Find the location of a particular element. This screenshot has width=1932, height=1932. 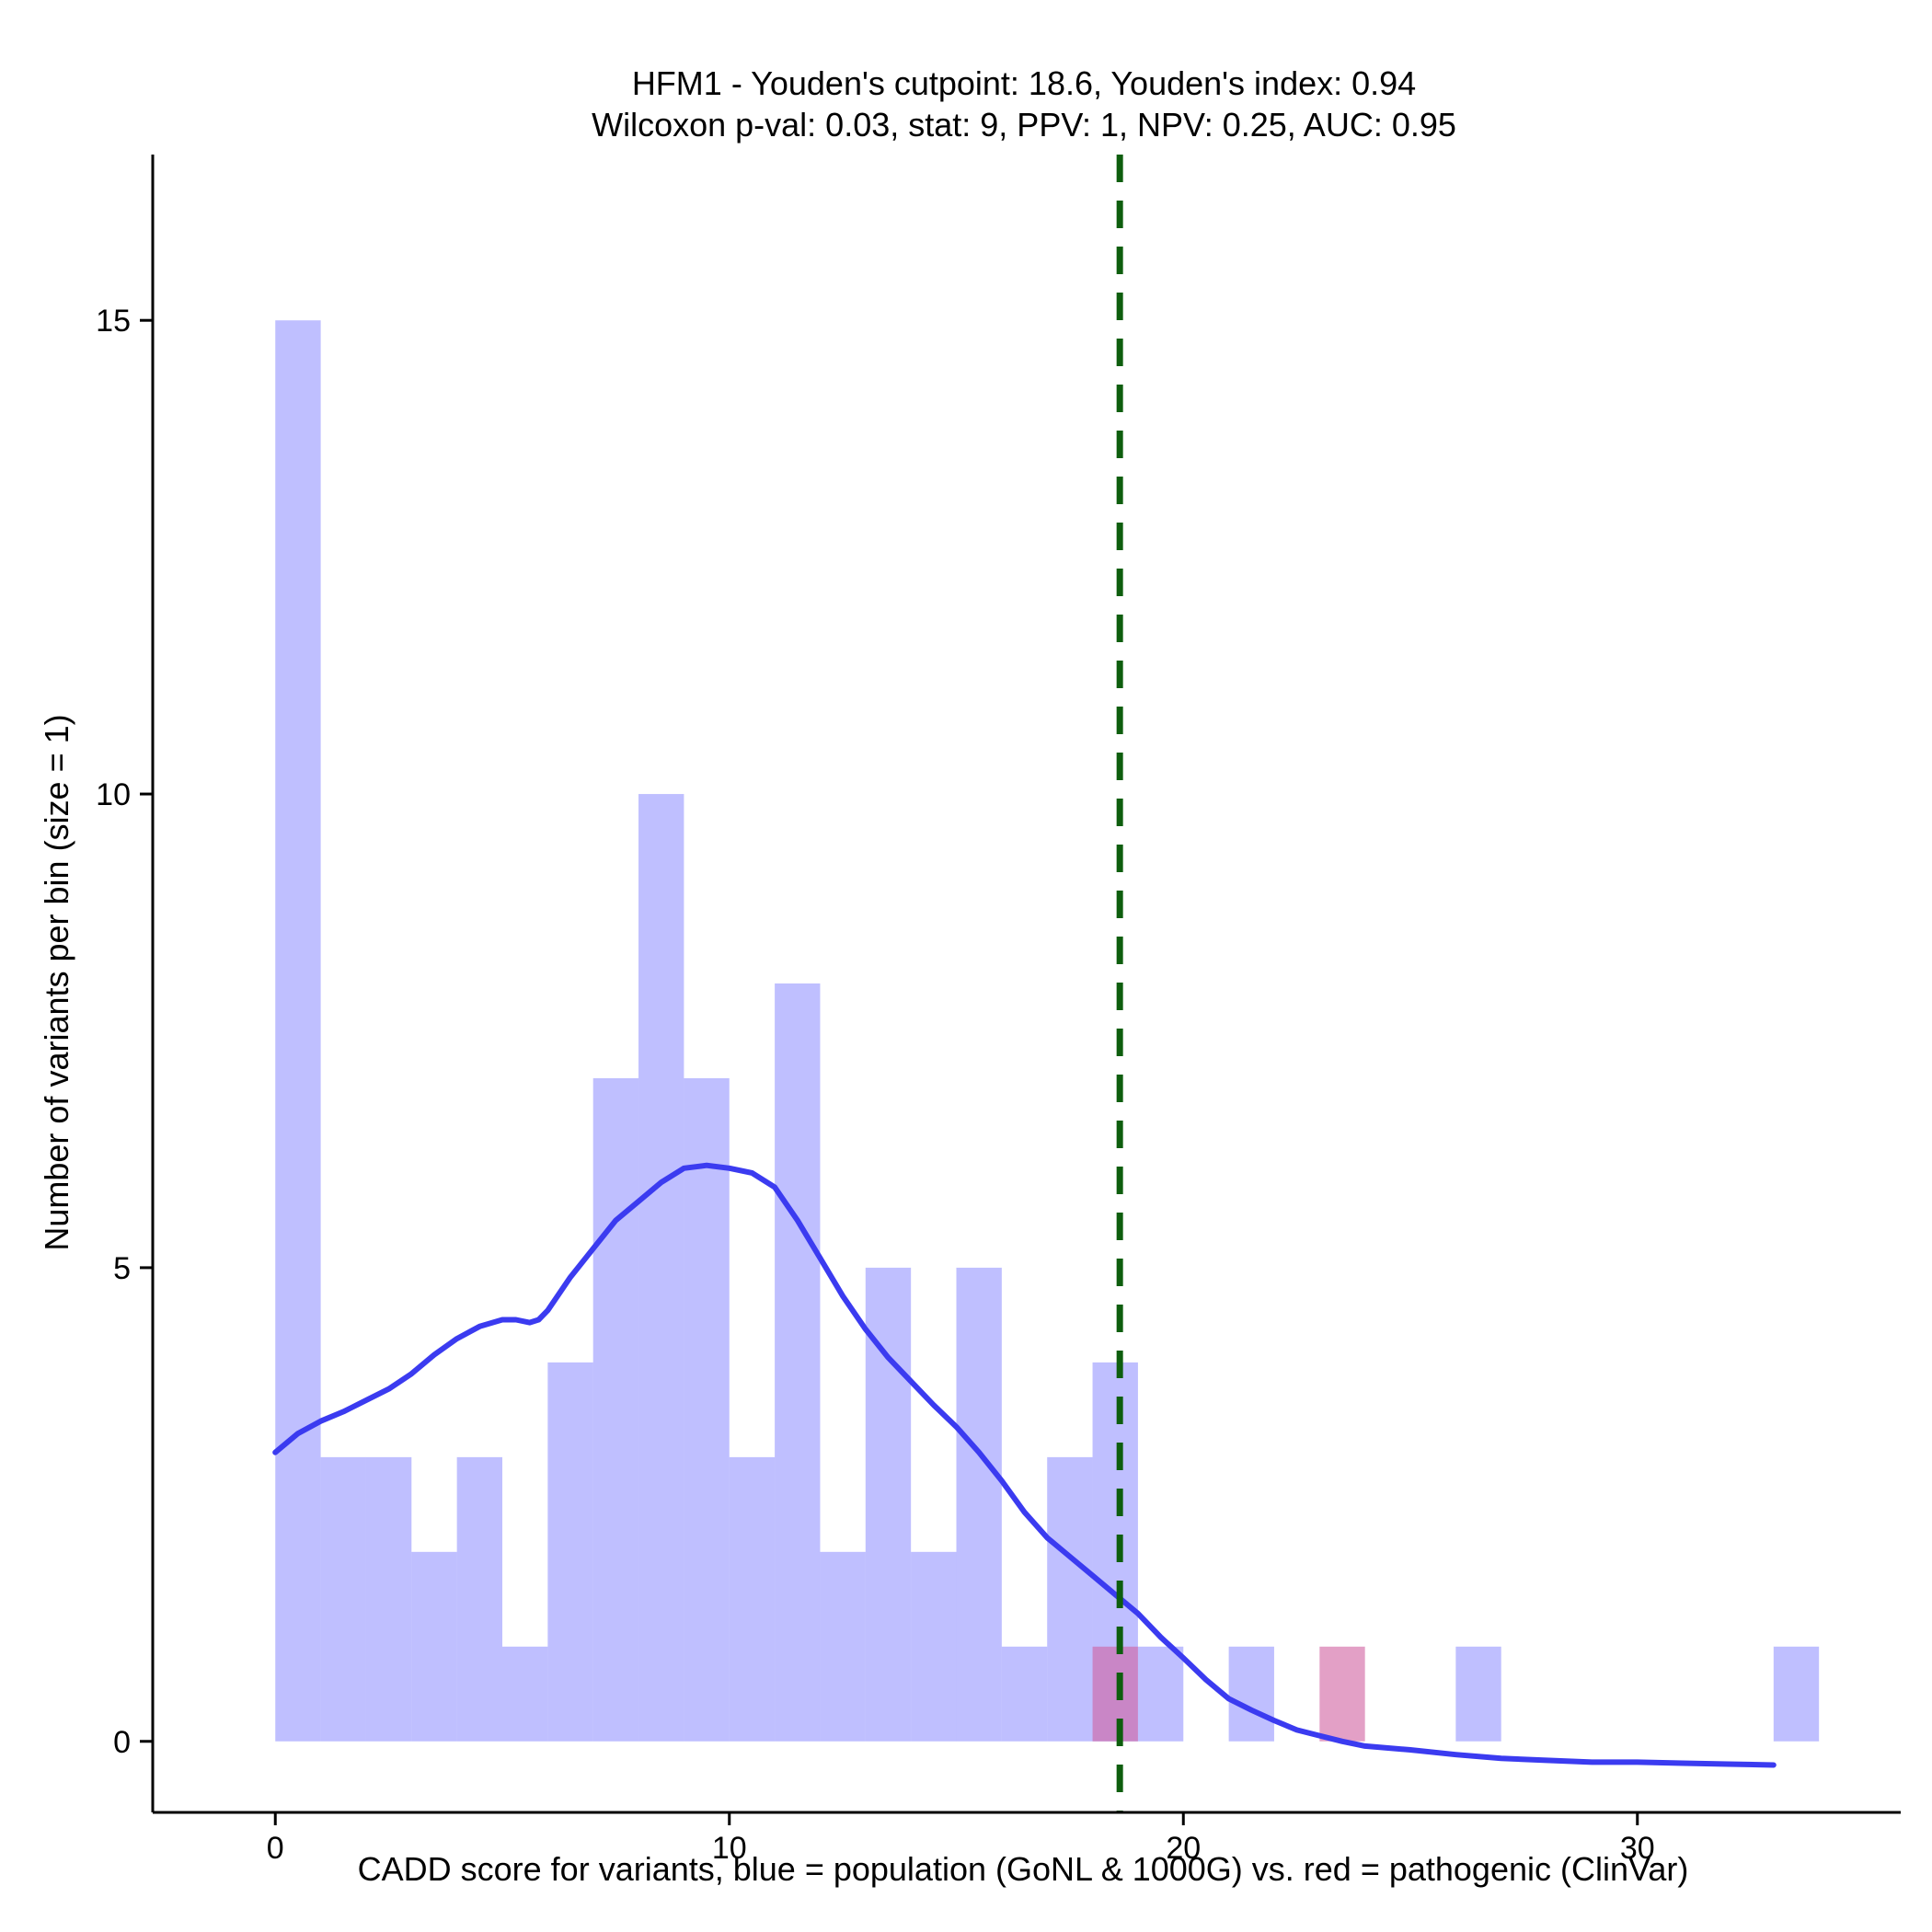

y-tick-label: 15 is located at coordinates (113, 321).